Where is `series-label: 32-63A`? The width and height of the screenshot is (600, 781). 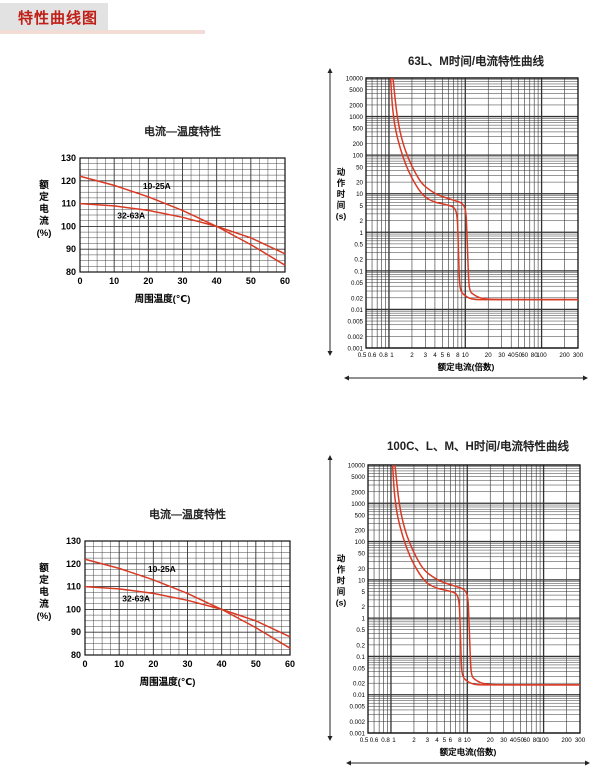
series-label: 32-63A is located at coordinates (136, 598).